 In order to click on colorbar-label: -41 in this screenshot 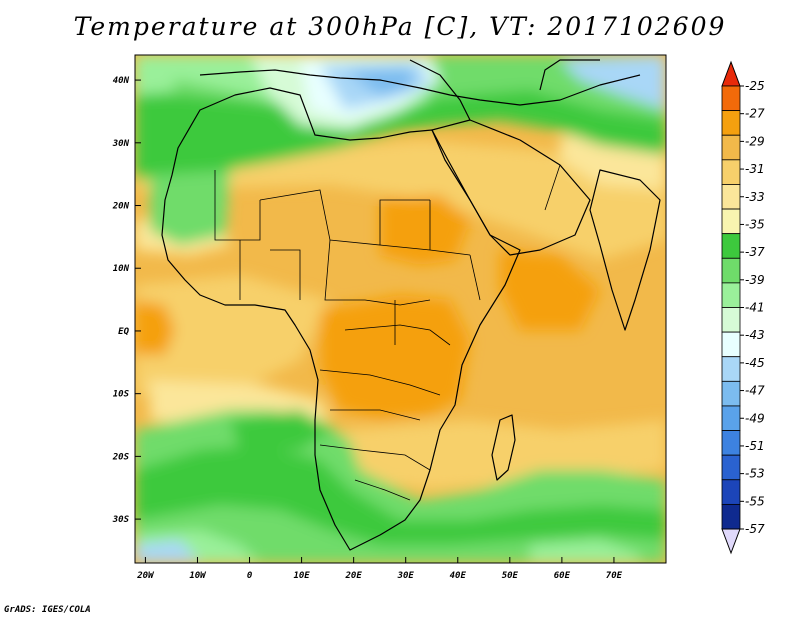, I will do `click(755, 308)`.